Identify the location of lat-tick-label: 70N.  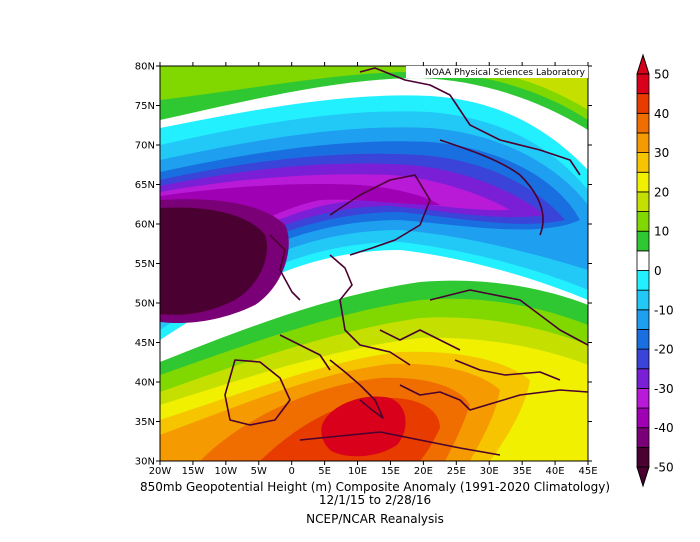
(145, 146).